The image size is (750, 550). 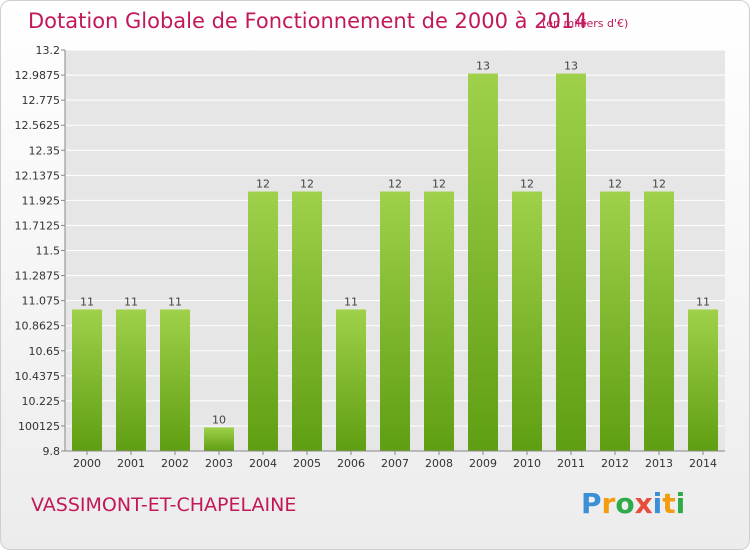 I want to click on bar-2005, so click(x=307, y=321).